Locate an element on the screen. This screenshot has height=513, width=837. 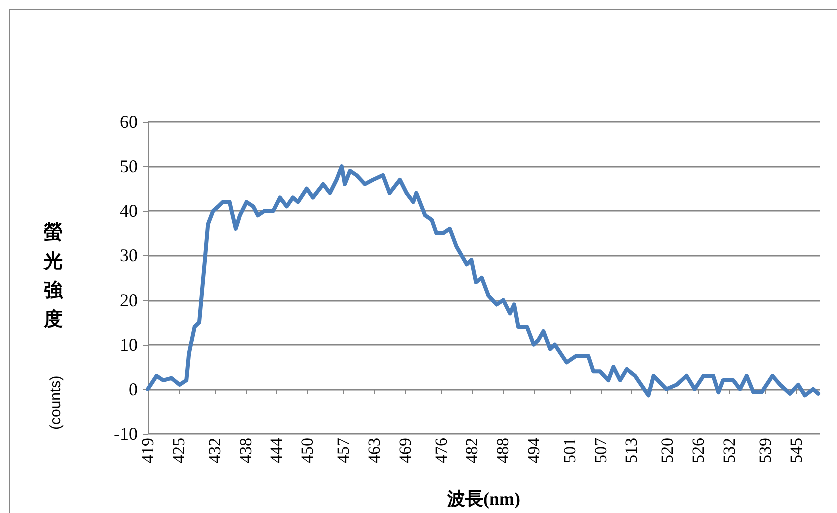
y-tick-label: 40 is located at coordinates (129, 211).